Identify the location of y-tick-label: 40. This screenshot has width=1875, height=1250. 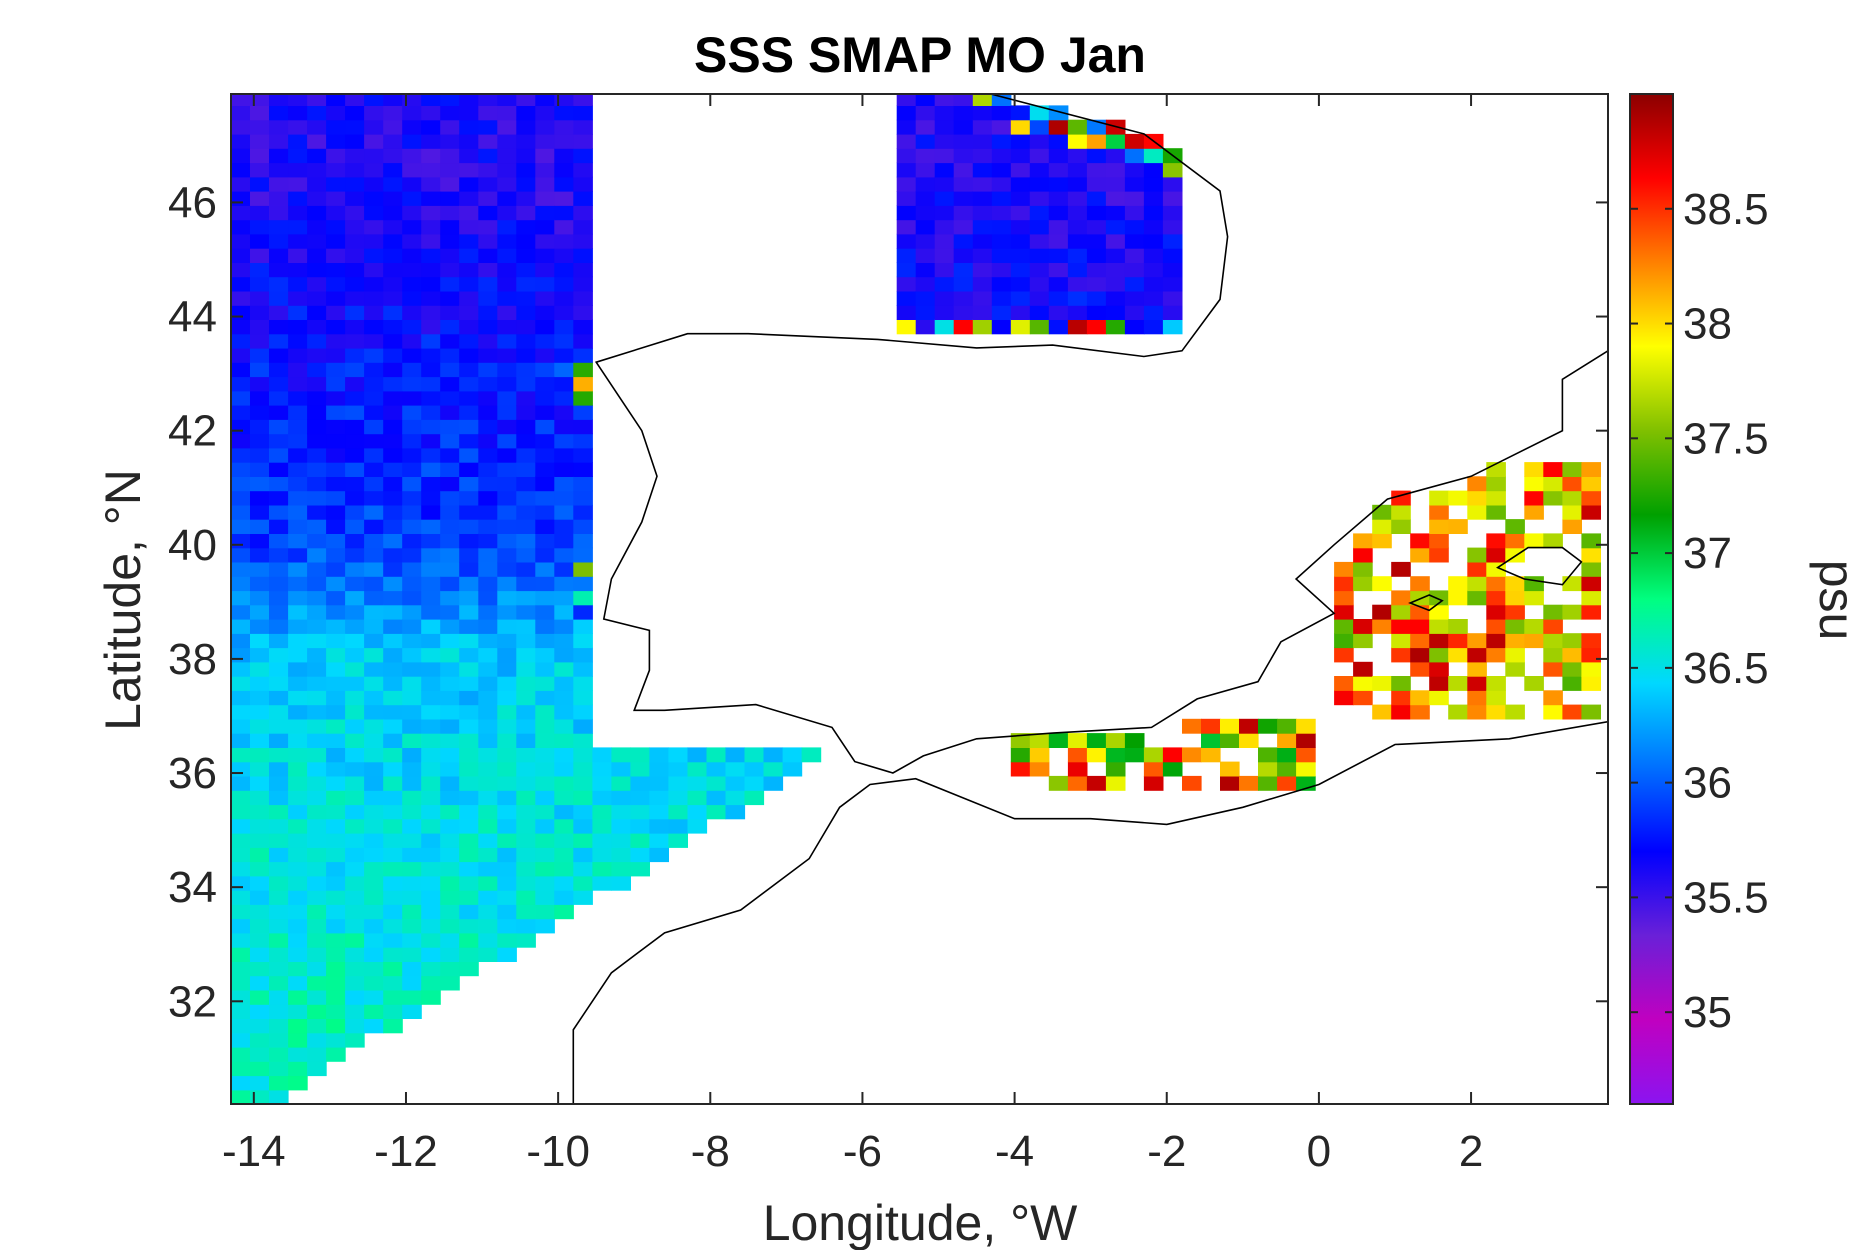
(192, 545).